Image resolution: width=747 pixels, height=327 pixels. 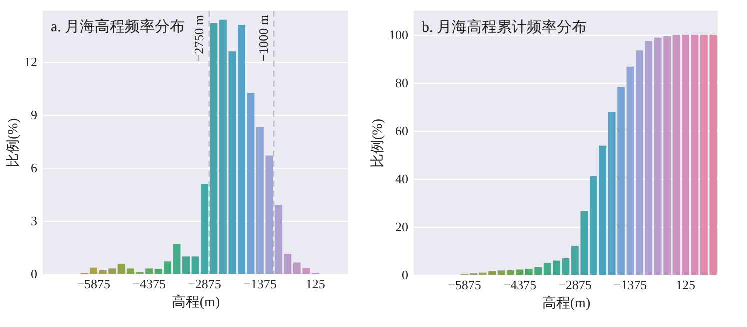 What do you see at coordinates (34, 168) in the screenshot?
I see `y-tick-label: 6` at bounding box center [34, 168].